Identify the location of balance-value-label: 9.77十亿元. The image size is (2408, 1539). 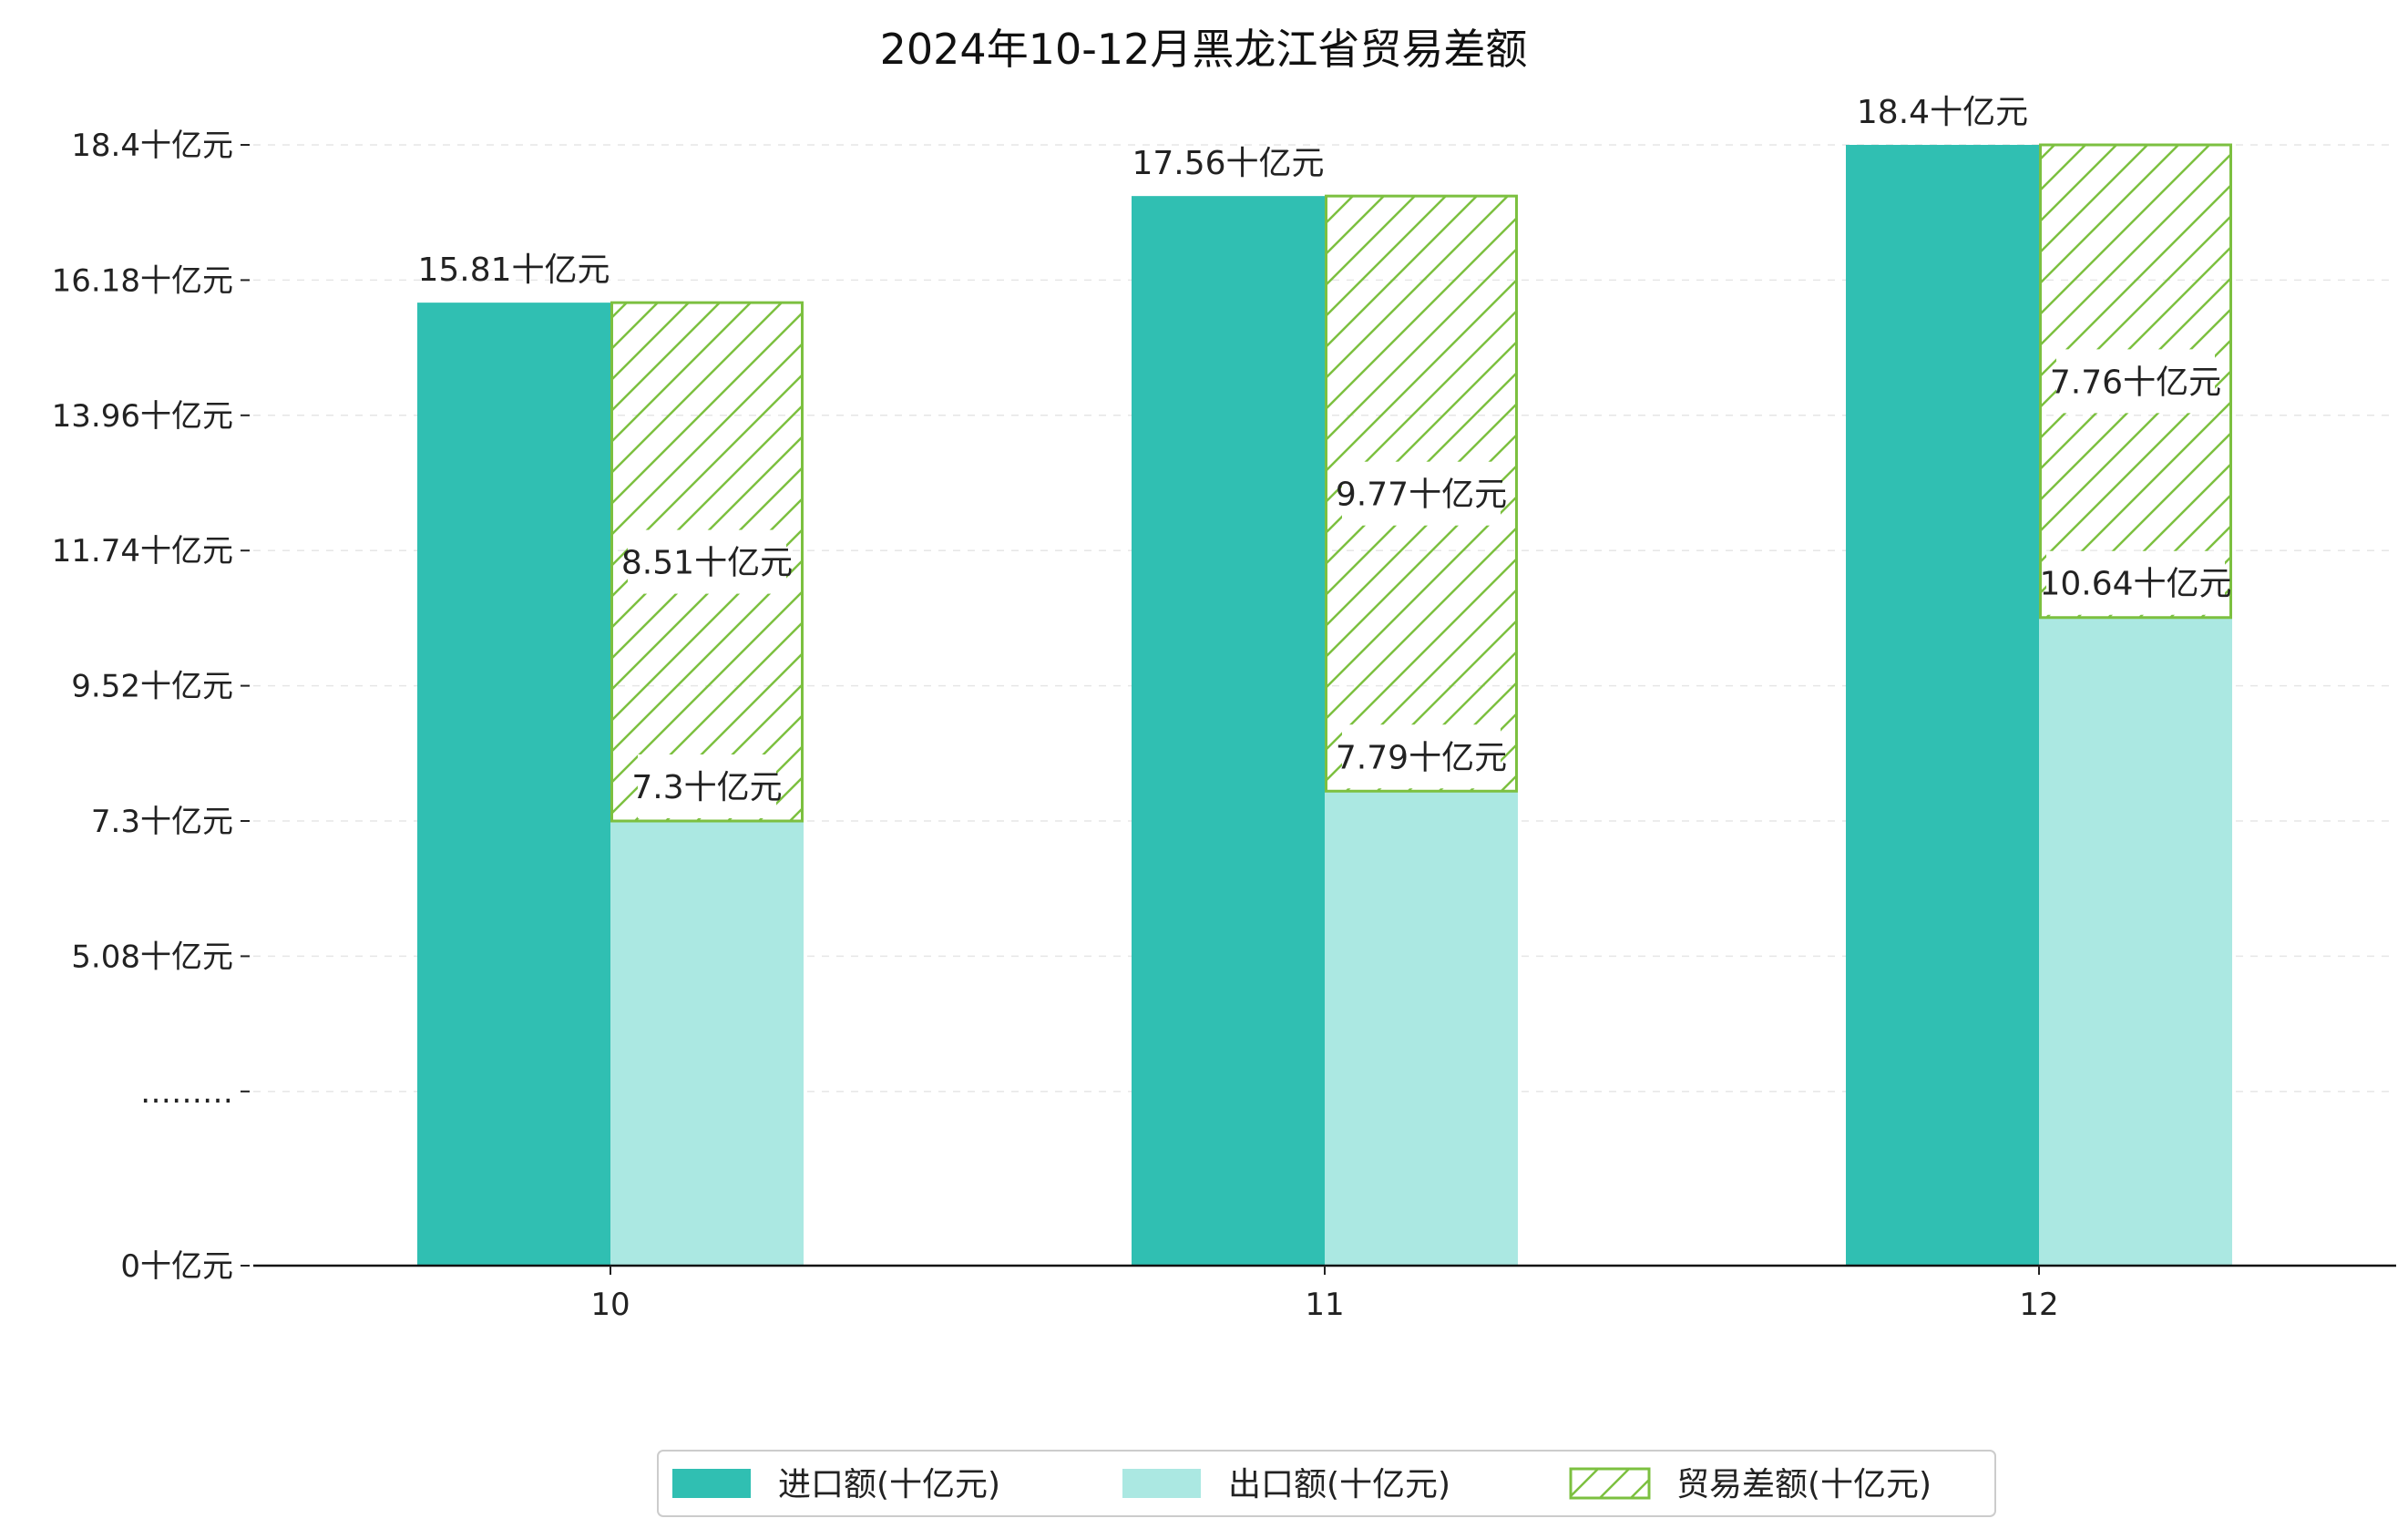
(1421, 496).